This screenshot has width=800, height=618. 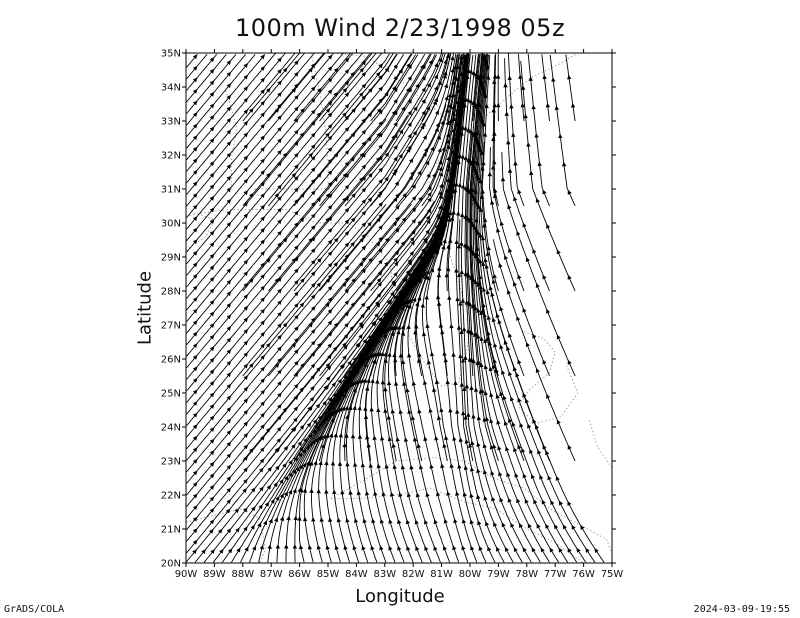 I want to click on y-tick-label: 27N, so click(x=171, y=326).